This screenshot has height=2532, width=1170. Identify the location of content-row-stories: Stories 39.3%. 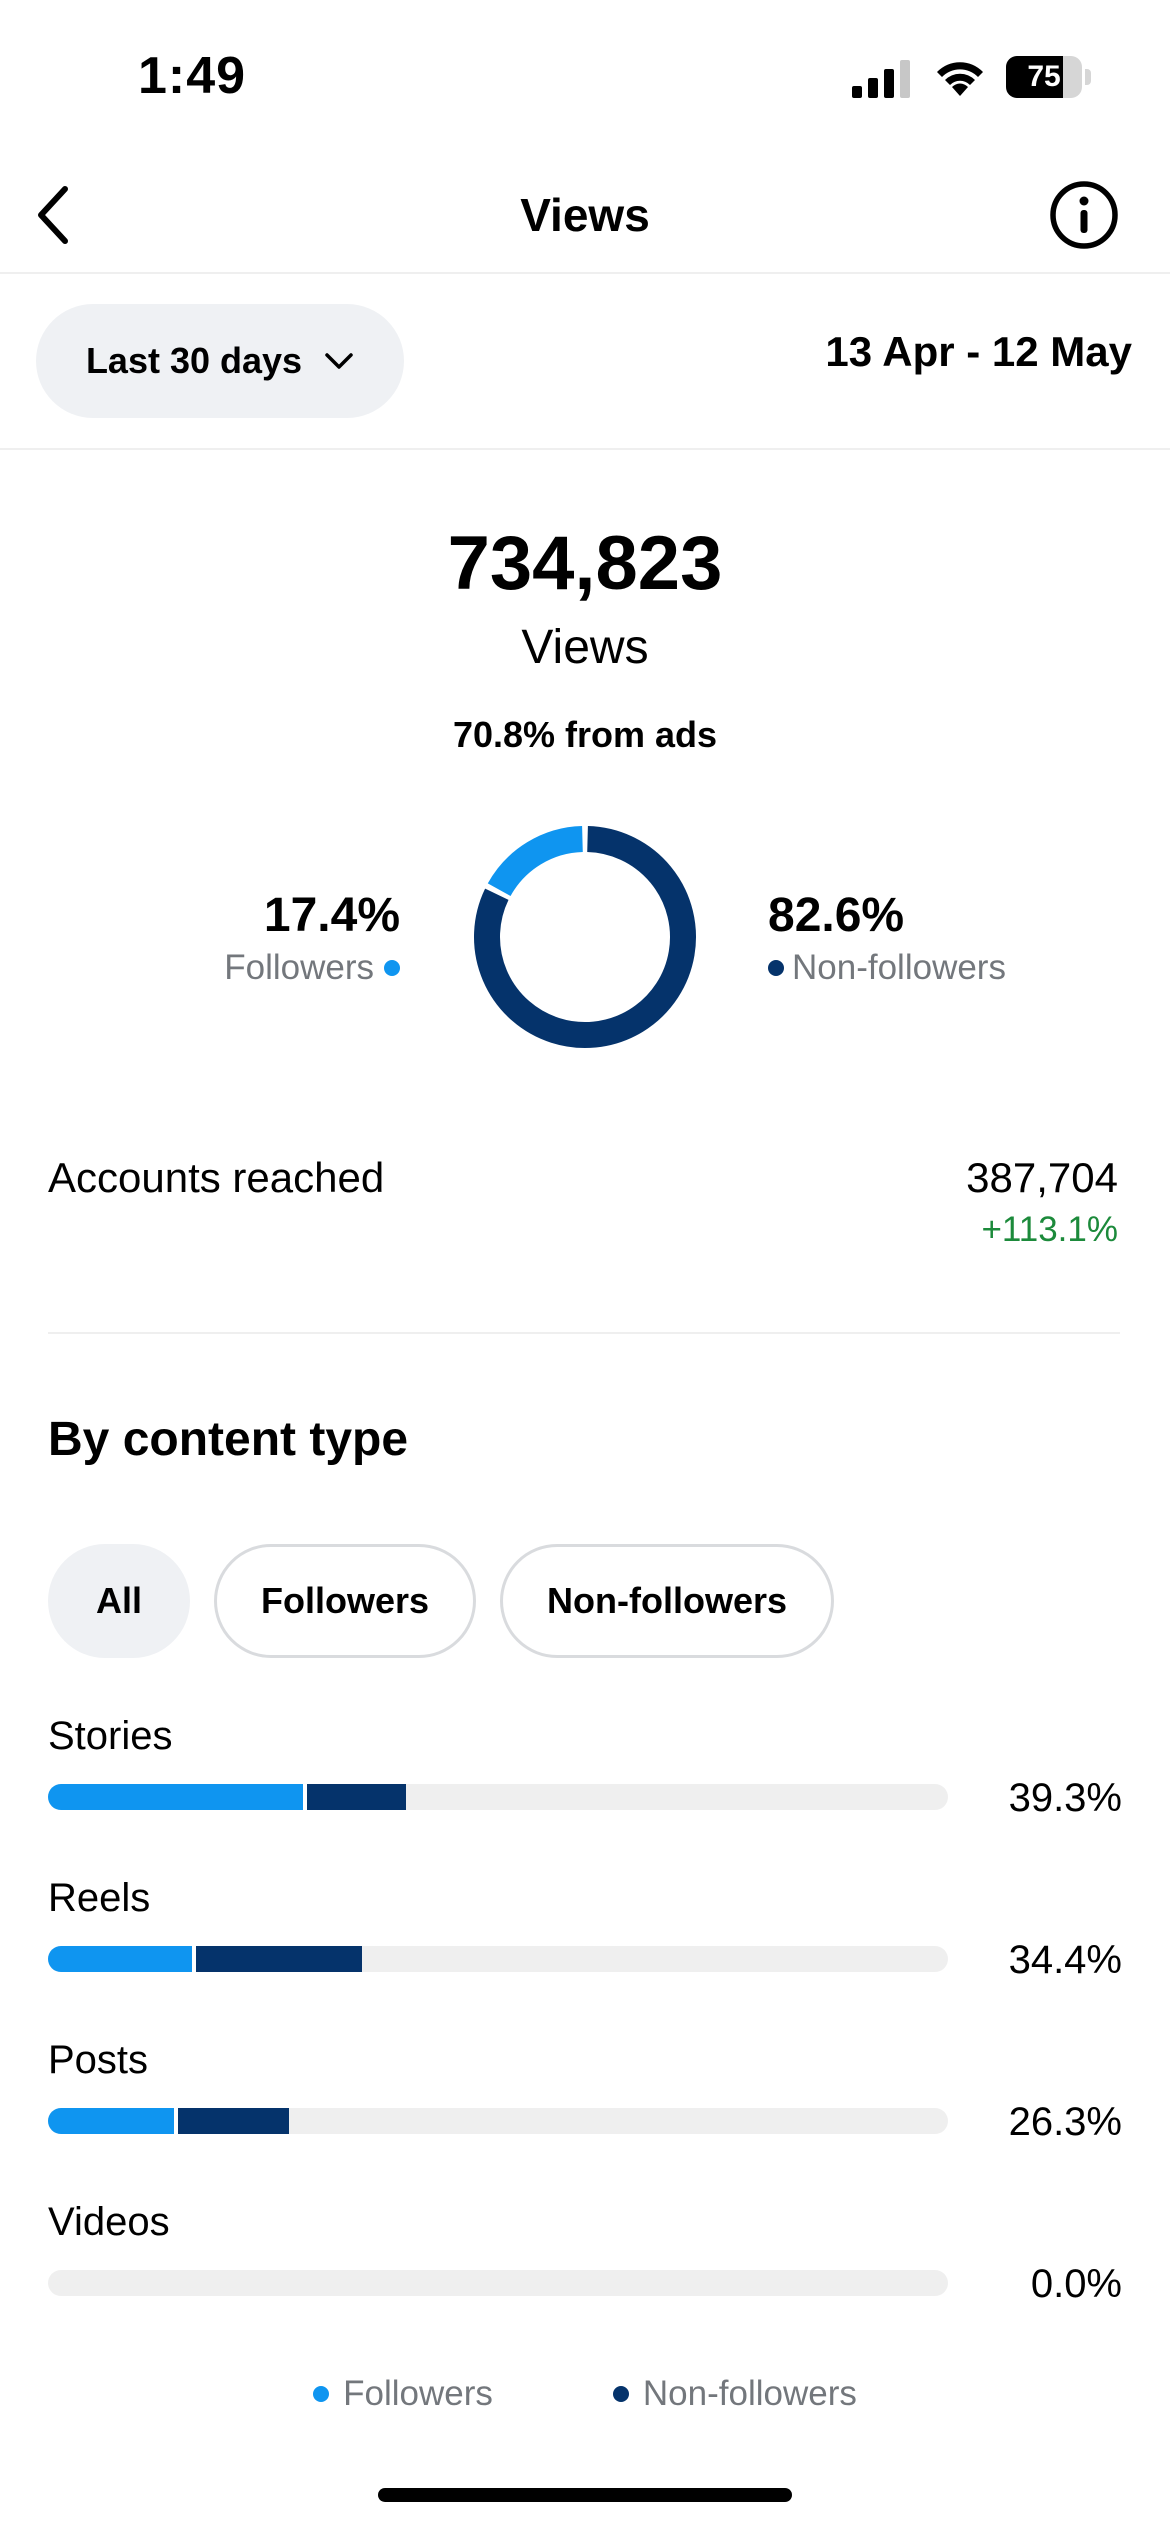
(585, 1770).